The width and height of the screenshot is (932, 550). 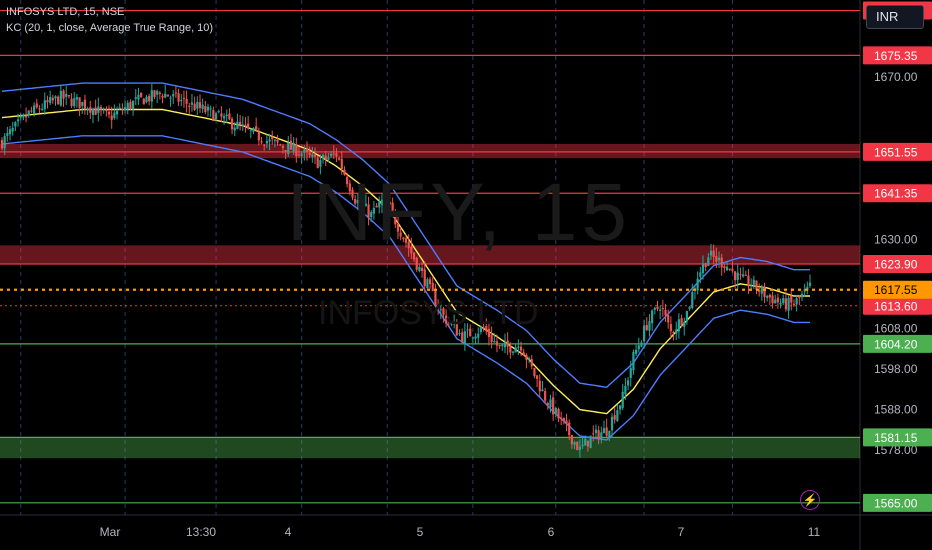 What do you see at coordinates (896, 77) in the screenshot?
I see `price-tick-label: 1670.00` at bounding box center [896, 77].